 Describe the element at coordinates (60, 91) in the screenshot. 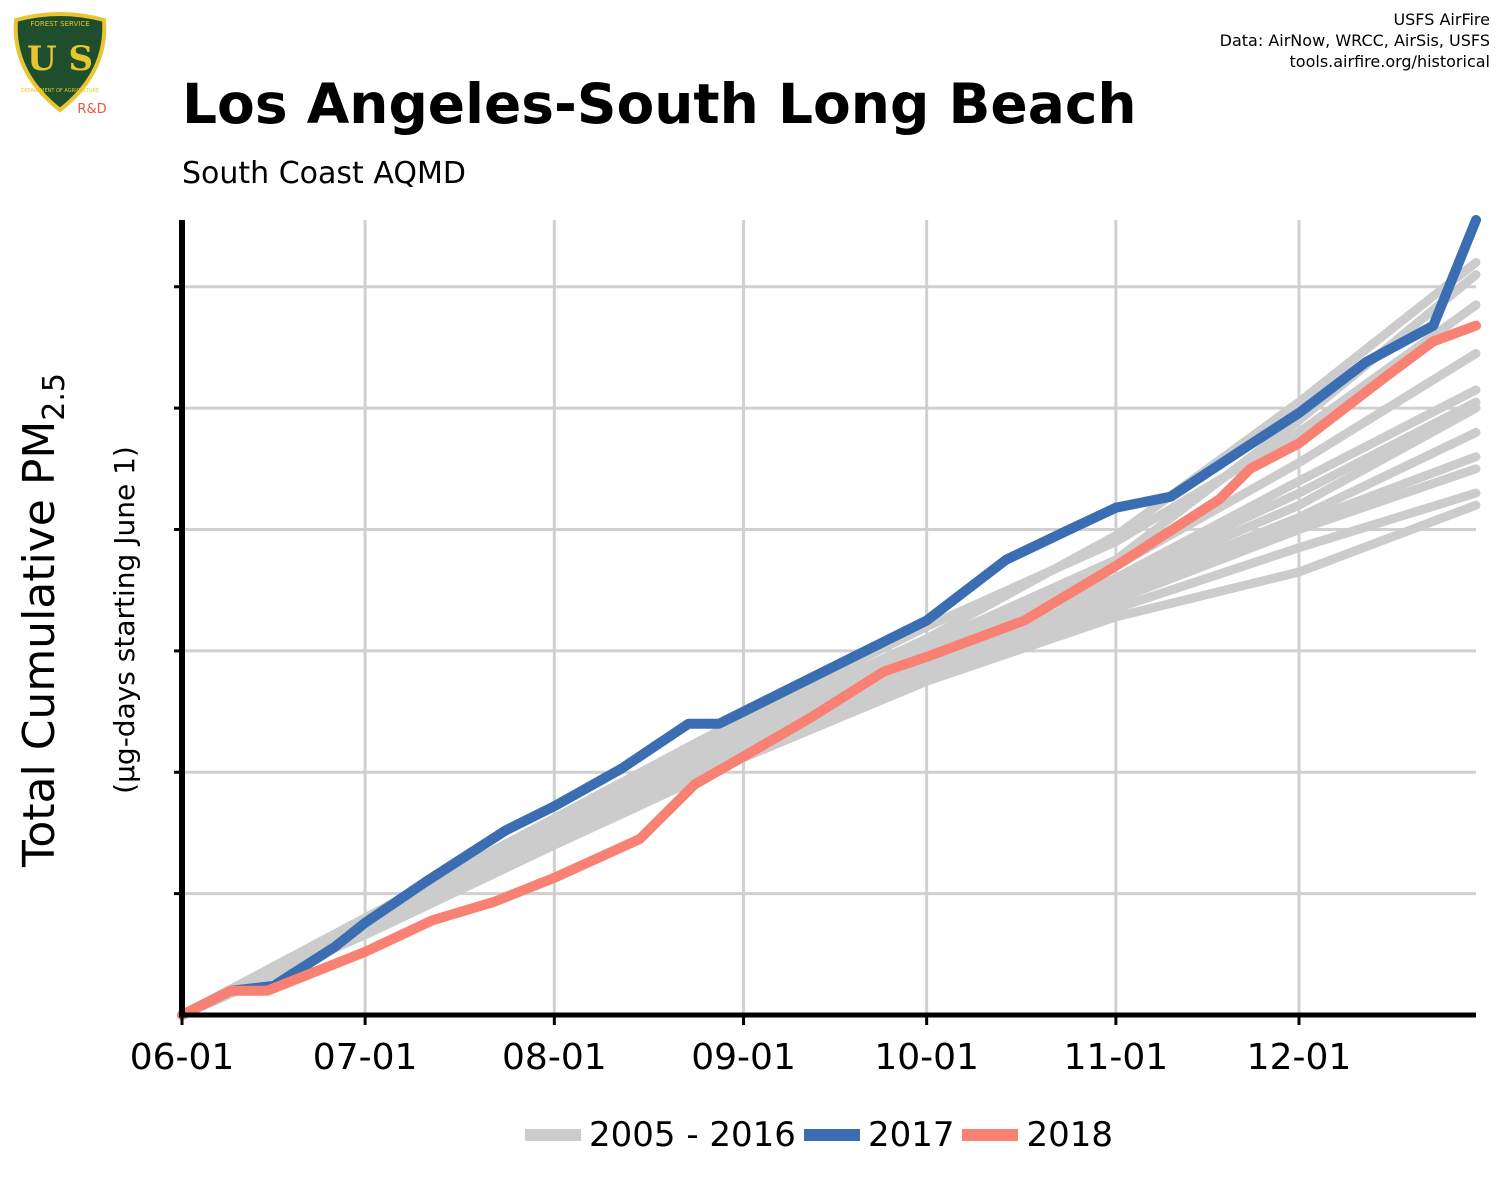

I see `logo-bottom-text: DEPARTMENT OF AGRICULTURE` at that location.